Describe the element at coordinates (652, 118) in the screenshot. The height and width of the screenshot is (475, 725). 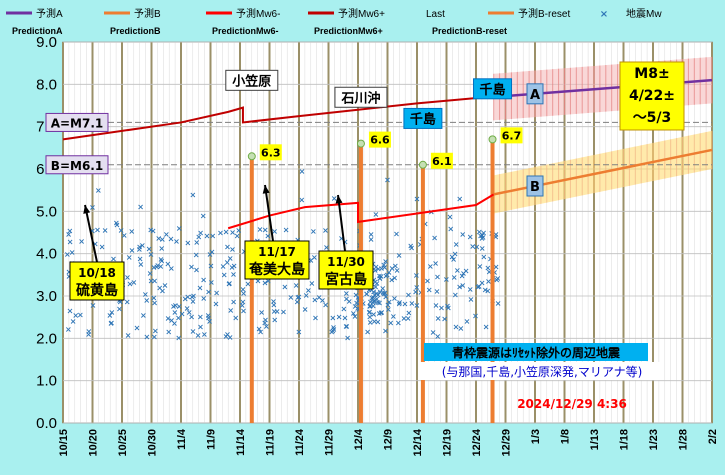
I see `forecast-note-line: ～5/3` at that location.